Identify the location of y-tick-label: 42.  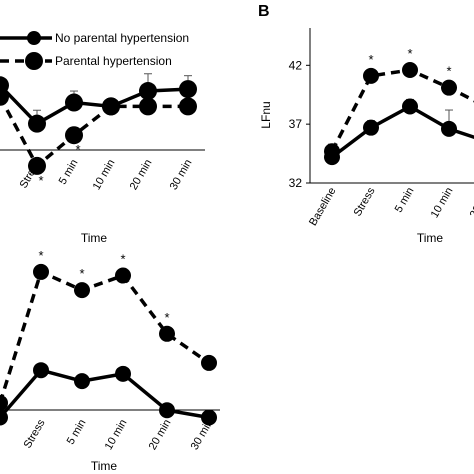
(296, 65).